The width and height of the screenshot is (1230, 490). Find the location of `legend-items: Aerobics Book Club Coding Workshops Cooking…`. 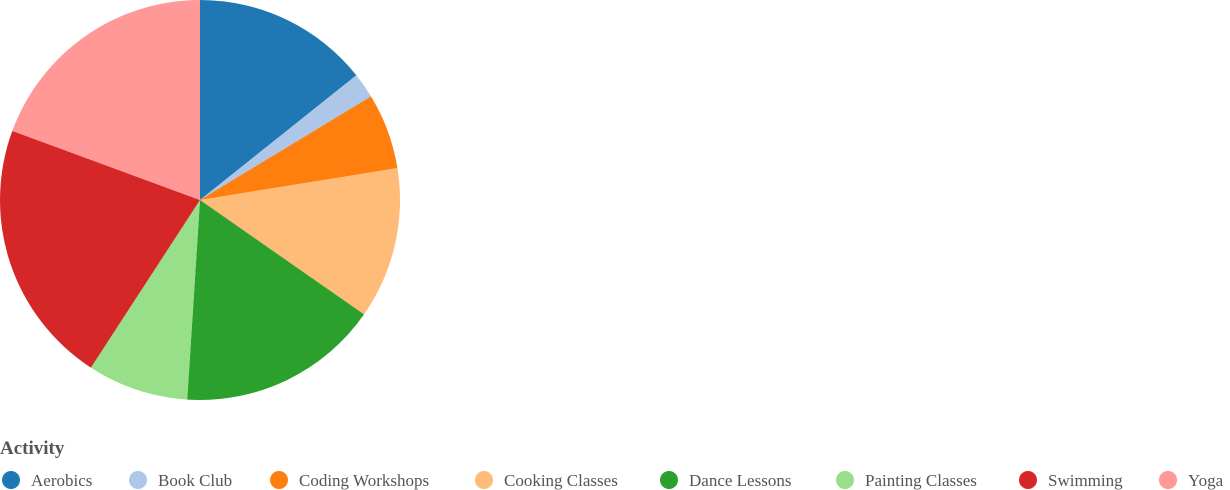

legend-items: Aerobics Book Club Coding Workshops Cooking… is located at coordinates (613, 480).